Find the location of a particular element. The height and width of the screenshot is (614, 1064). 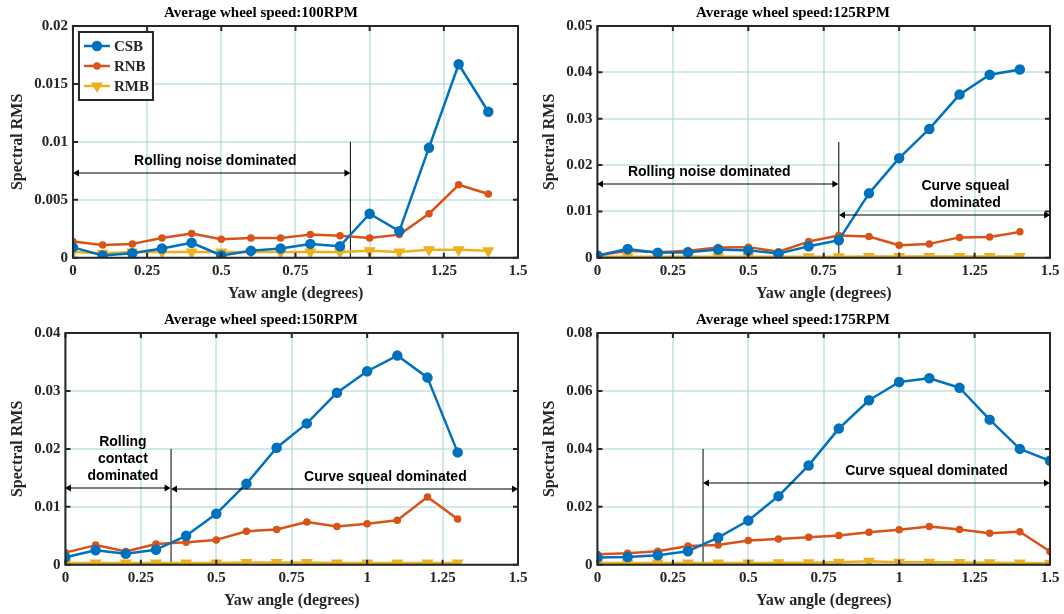

chart-title: Average wheel speed:100RPM is located at coordinates (261, 11).